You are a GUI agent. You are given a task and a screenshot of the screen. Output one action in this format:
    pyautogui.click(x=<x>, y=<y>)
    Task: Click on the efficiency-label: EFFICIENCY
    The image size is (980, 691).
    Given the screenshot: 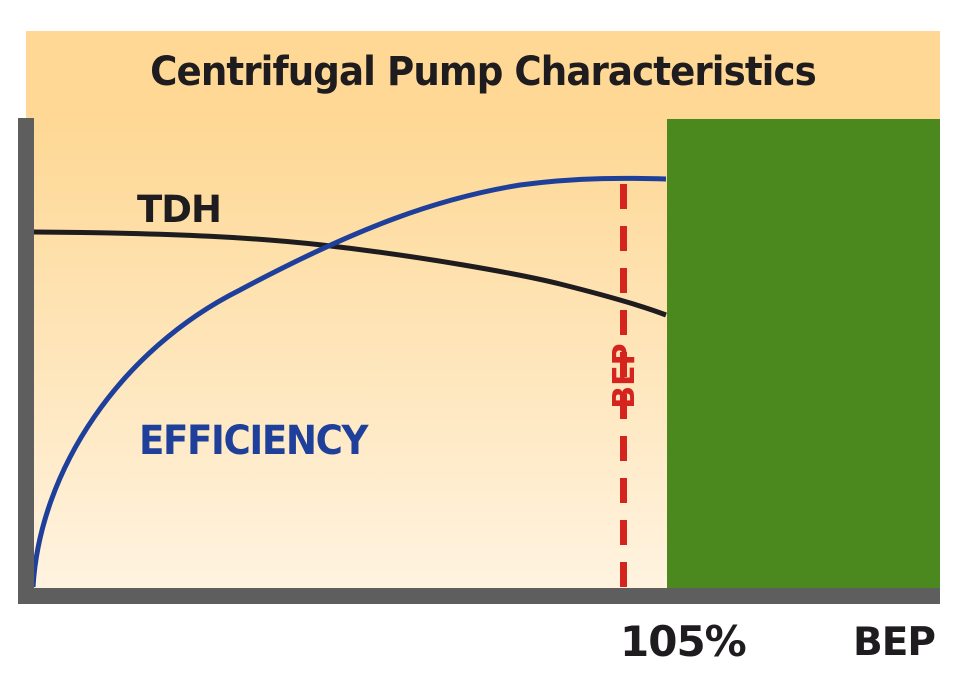 What is the action you would take?
    pyautogui.click(x=253, y=441)
    